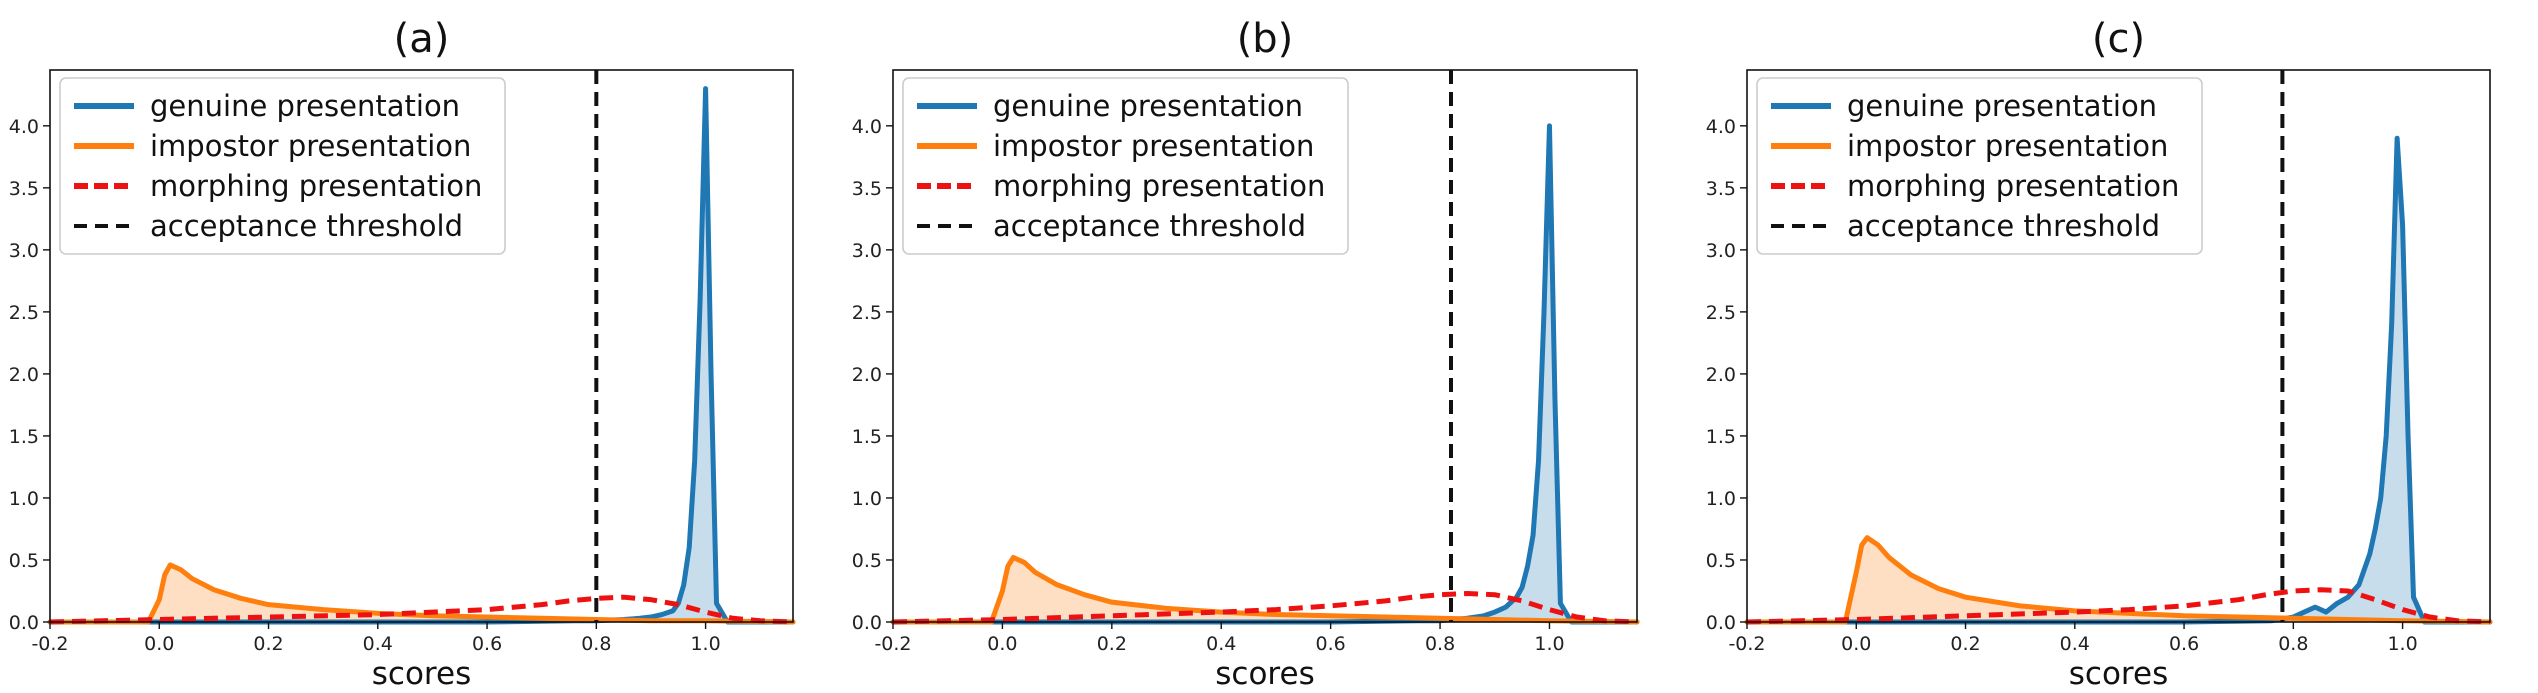  What do you see at coordinates (422, 39) in the screenshot?
I see `chart-title: (a)` at bounding box center [422, 39].